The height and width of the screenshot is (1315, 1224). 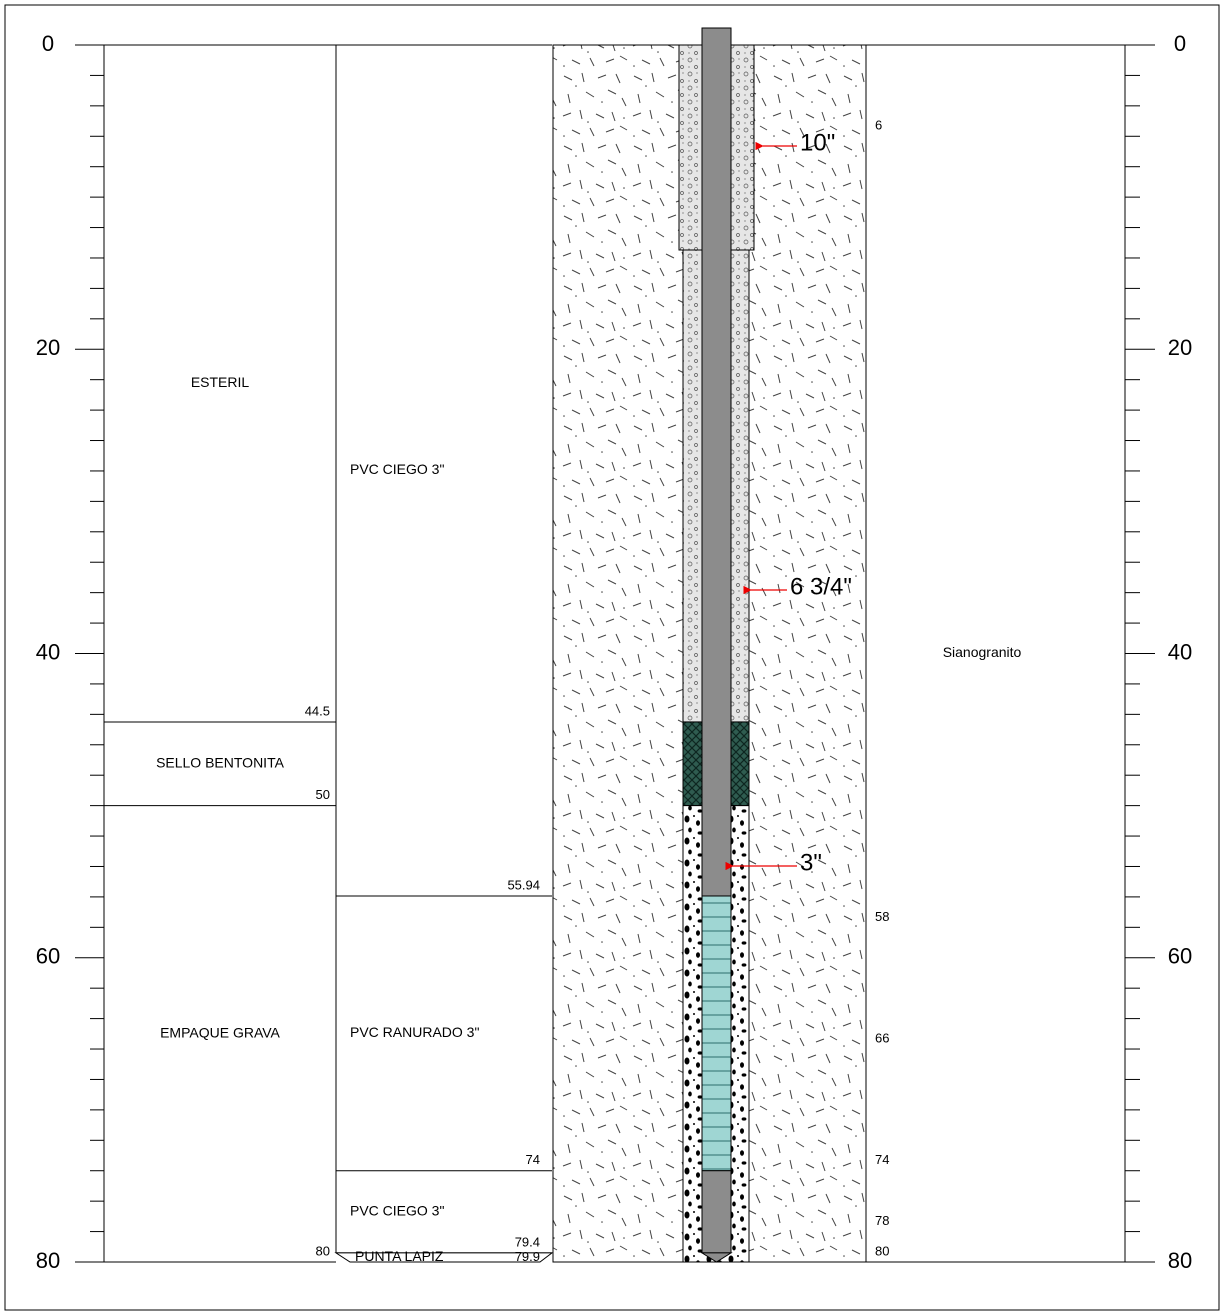 What do you see at coordinates (716, 1257) in the screenshot?
I see `pipe-tip` at bounding box center [716, 1257].